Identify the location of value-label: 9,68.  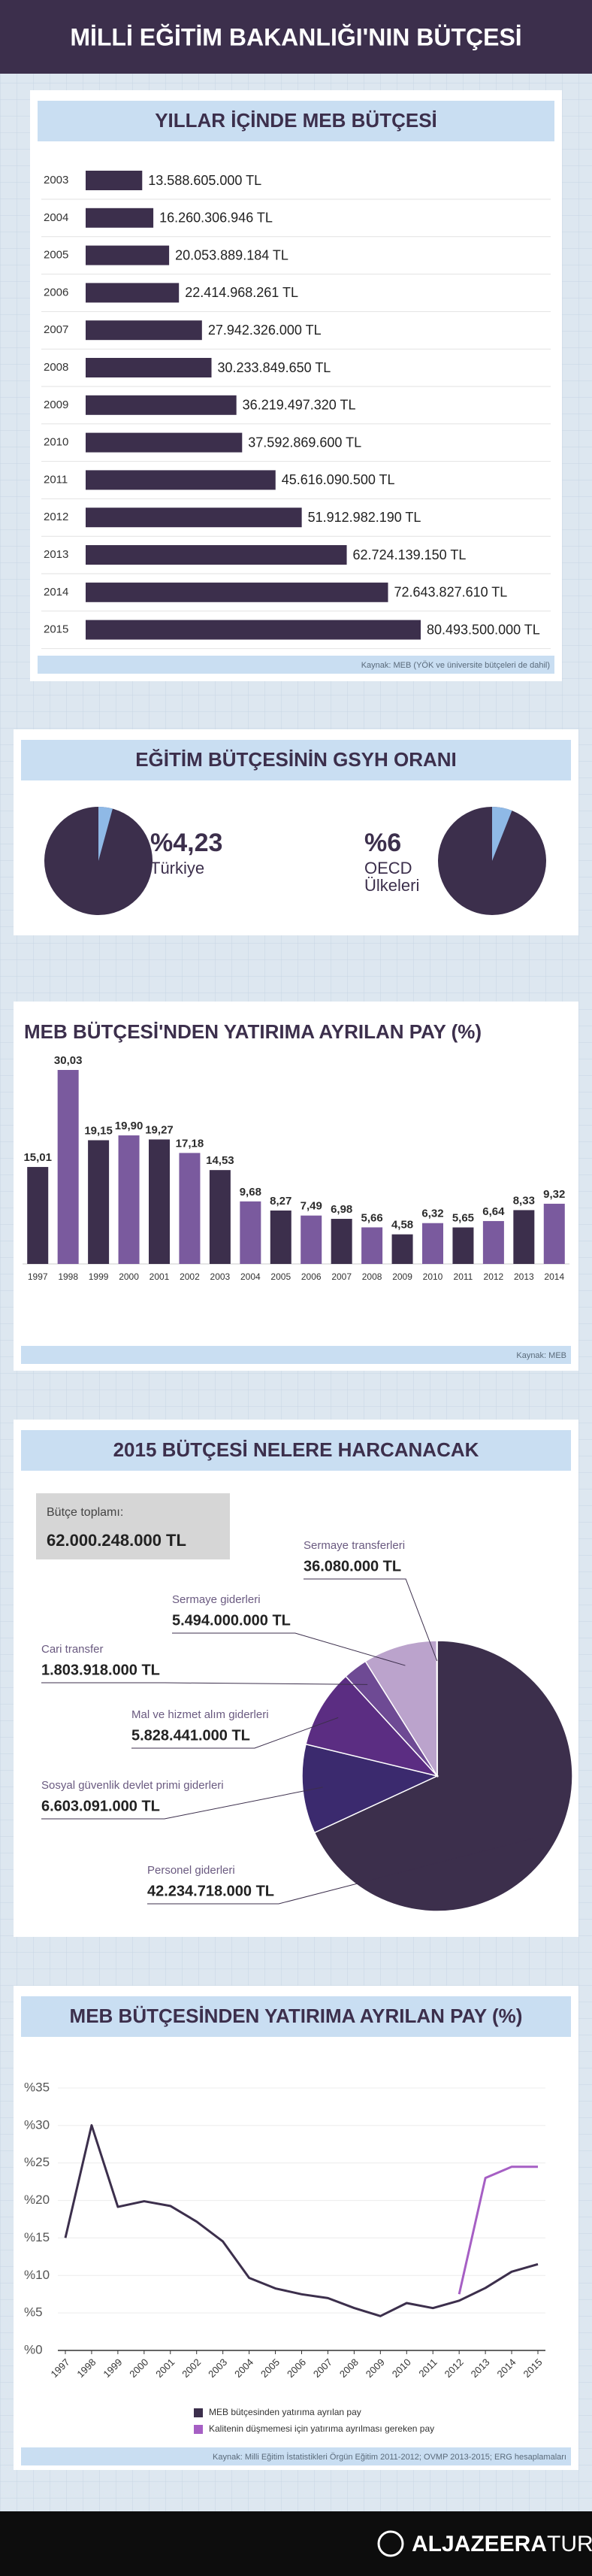
(251, 1192).